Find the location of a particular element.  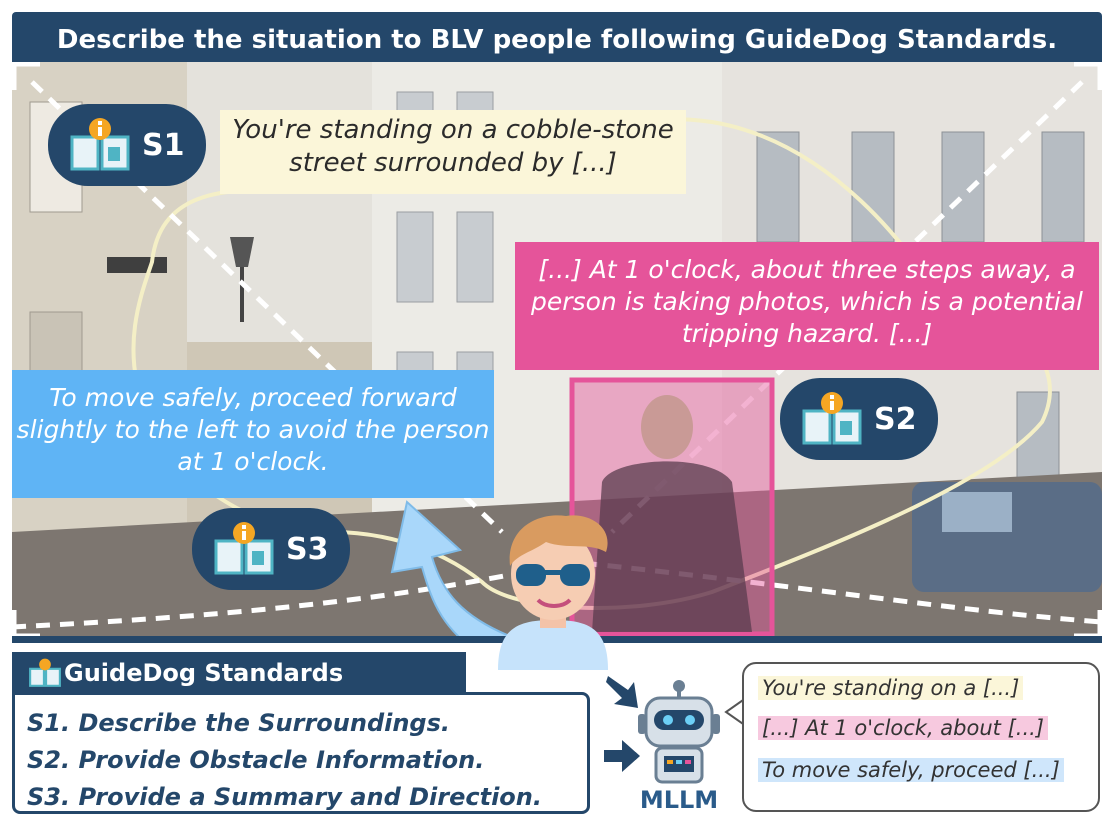

right-windows is located at coordinates (920, 317).